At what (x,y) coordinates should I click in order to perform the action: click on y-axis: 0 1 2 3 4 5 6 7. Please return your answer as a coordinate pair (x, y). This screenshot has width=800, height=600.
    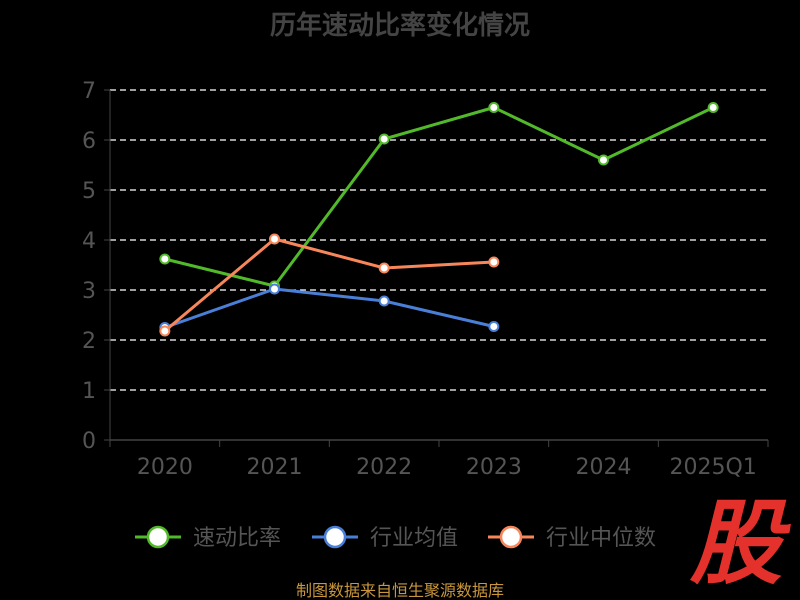
    Looking at the image, I should click on (96, 266).